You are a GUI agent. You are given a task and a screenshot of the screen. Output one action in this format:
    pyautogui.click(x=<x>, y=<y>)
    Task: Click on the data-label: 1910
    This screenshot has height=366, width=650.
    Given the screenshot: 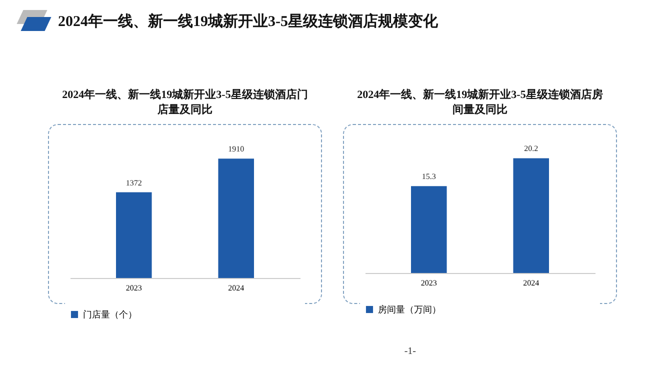 What is the action you would take?
    pyautogui.click(x=236, y=149)
    